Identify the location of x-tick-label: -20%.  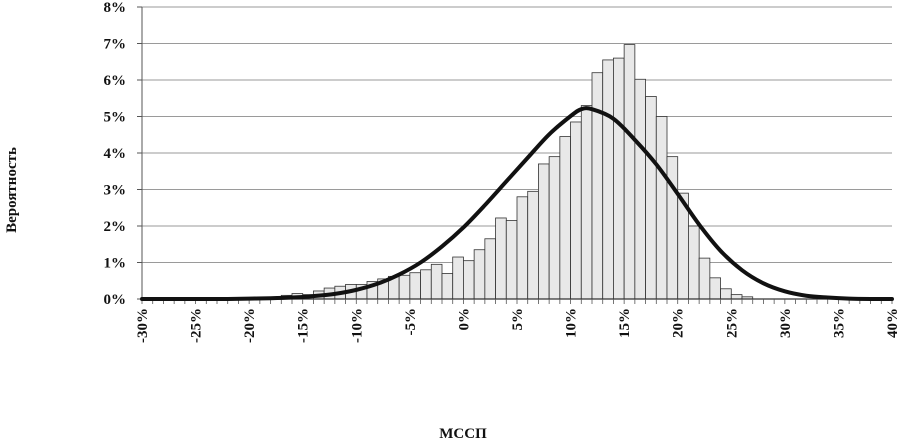
(250, 325).